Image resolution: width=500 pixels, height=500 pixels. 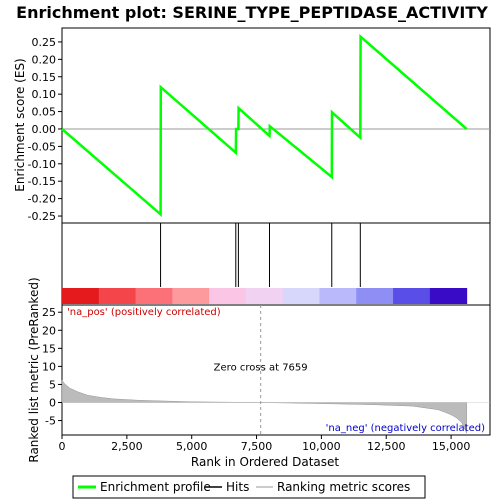 What do you see at coordinates (42, 164) in the screenshot?
I see `es-y-tick-label: -0.10` at bounding box center [42, 164].